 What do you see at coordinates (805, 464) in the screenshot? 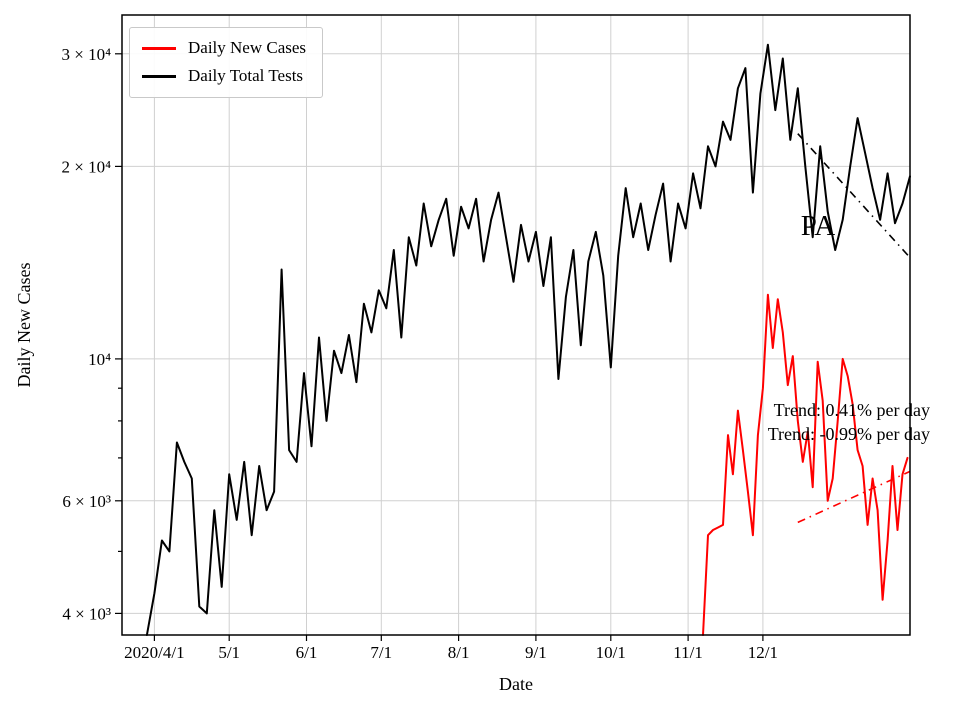
I see `series-line-daily-new-cases` at bounding box center [805, 464].